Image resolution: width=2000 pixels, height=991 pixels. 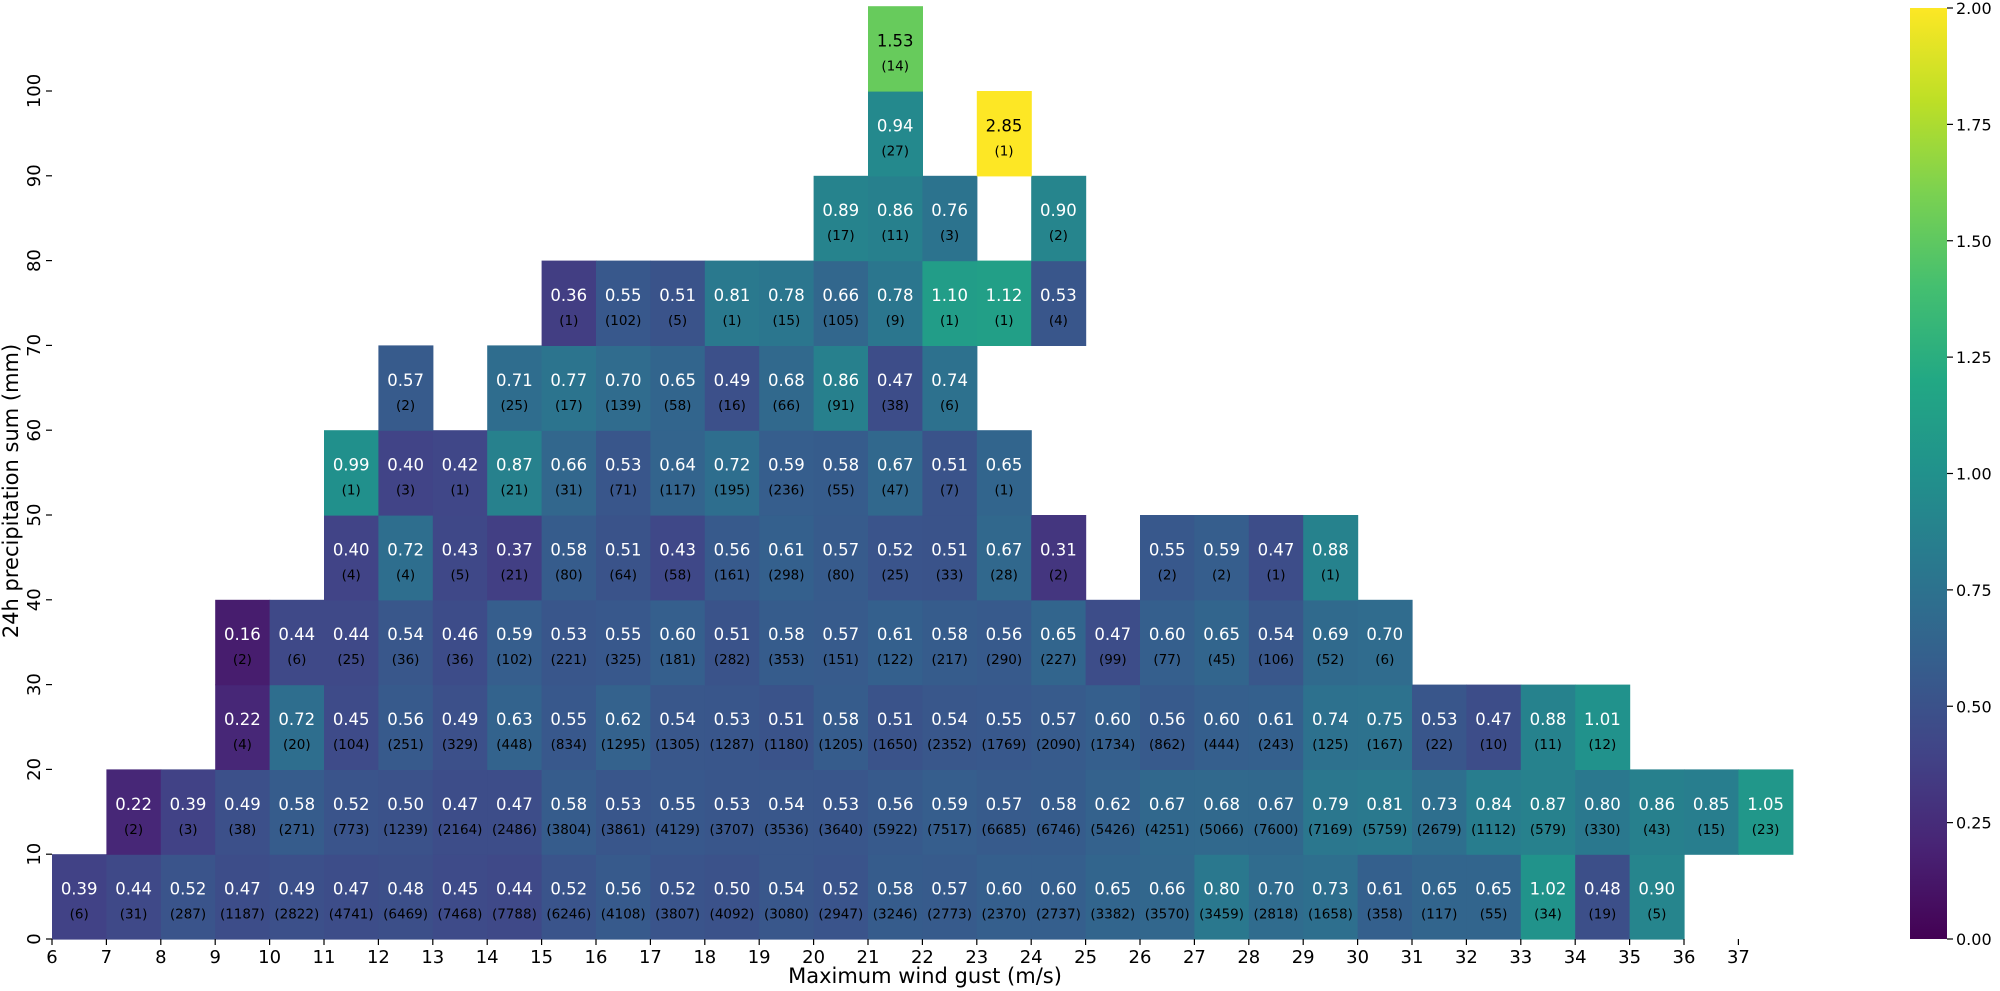 What do you see at coordinates (1004, 549) in the screenshot?
I see `cell-value-label: 0.67` at bounding box center [1004, 549].